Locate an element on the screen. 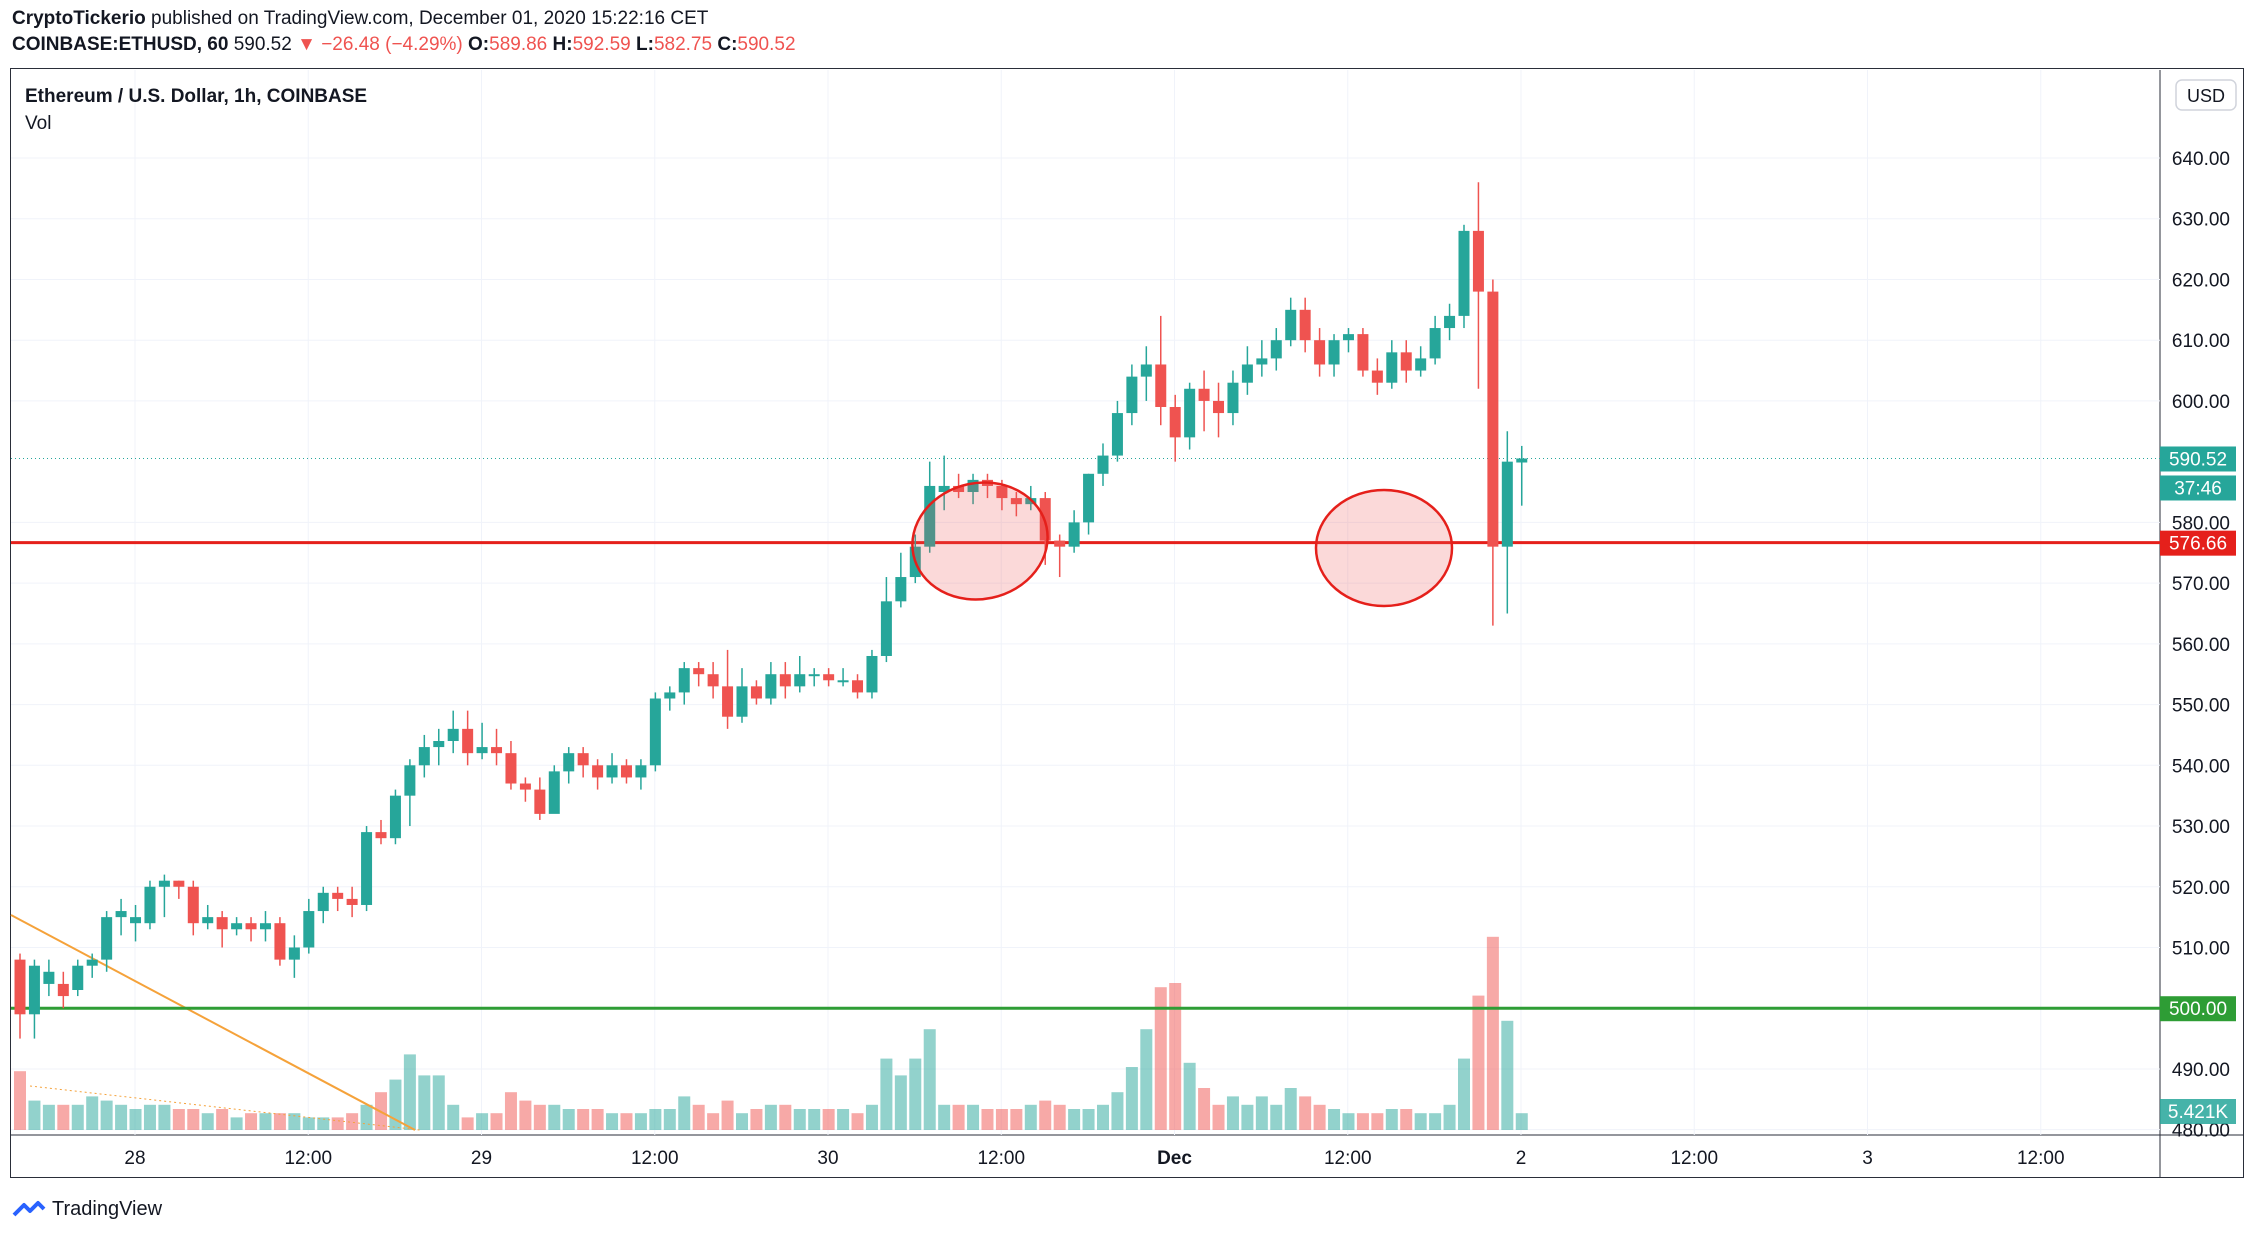  currency-button-label: USD is located at coordinates (2206, 96).